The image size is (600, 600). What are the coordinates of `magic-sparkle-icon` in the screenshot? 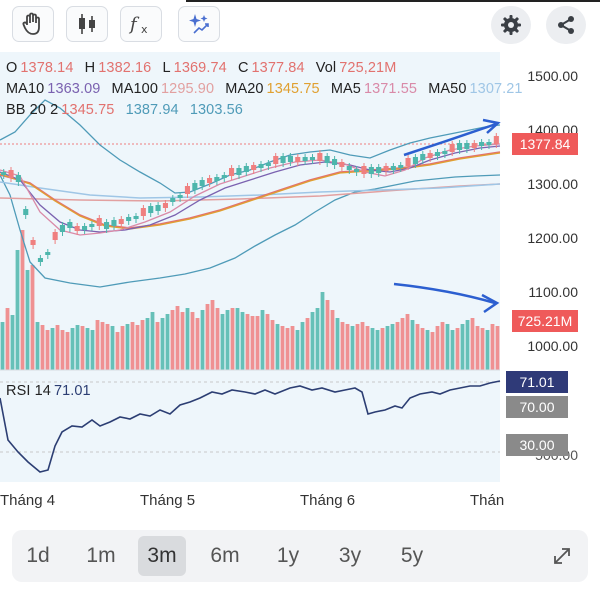 It's located at (199, 24).